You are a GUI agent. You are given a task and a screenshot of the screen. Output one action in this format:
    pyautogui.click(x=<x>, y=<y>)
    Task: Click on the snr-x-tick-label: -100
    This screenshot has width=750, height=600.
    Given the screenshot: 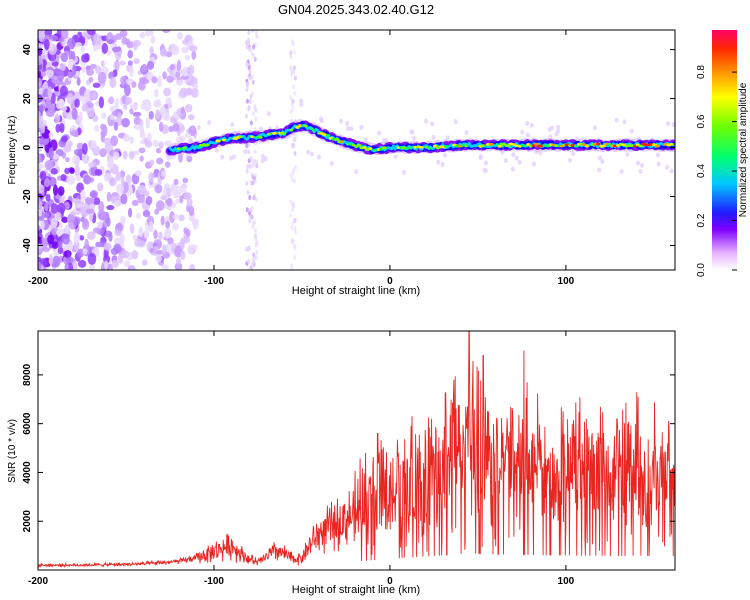 What is the action you would take?
    pyautogui.click(x=214, y=581)
    